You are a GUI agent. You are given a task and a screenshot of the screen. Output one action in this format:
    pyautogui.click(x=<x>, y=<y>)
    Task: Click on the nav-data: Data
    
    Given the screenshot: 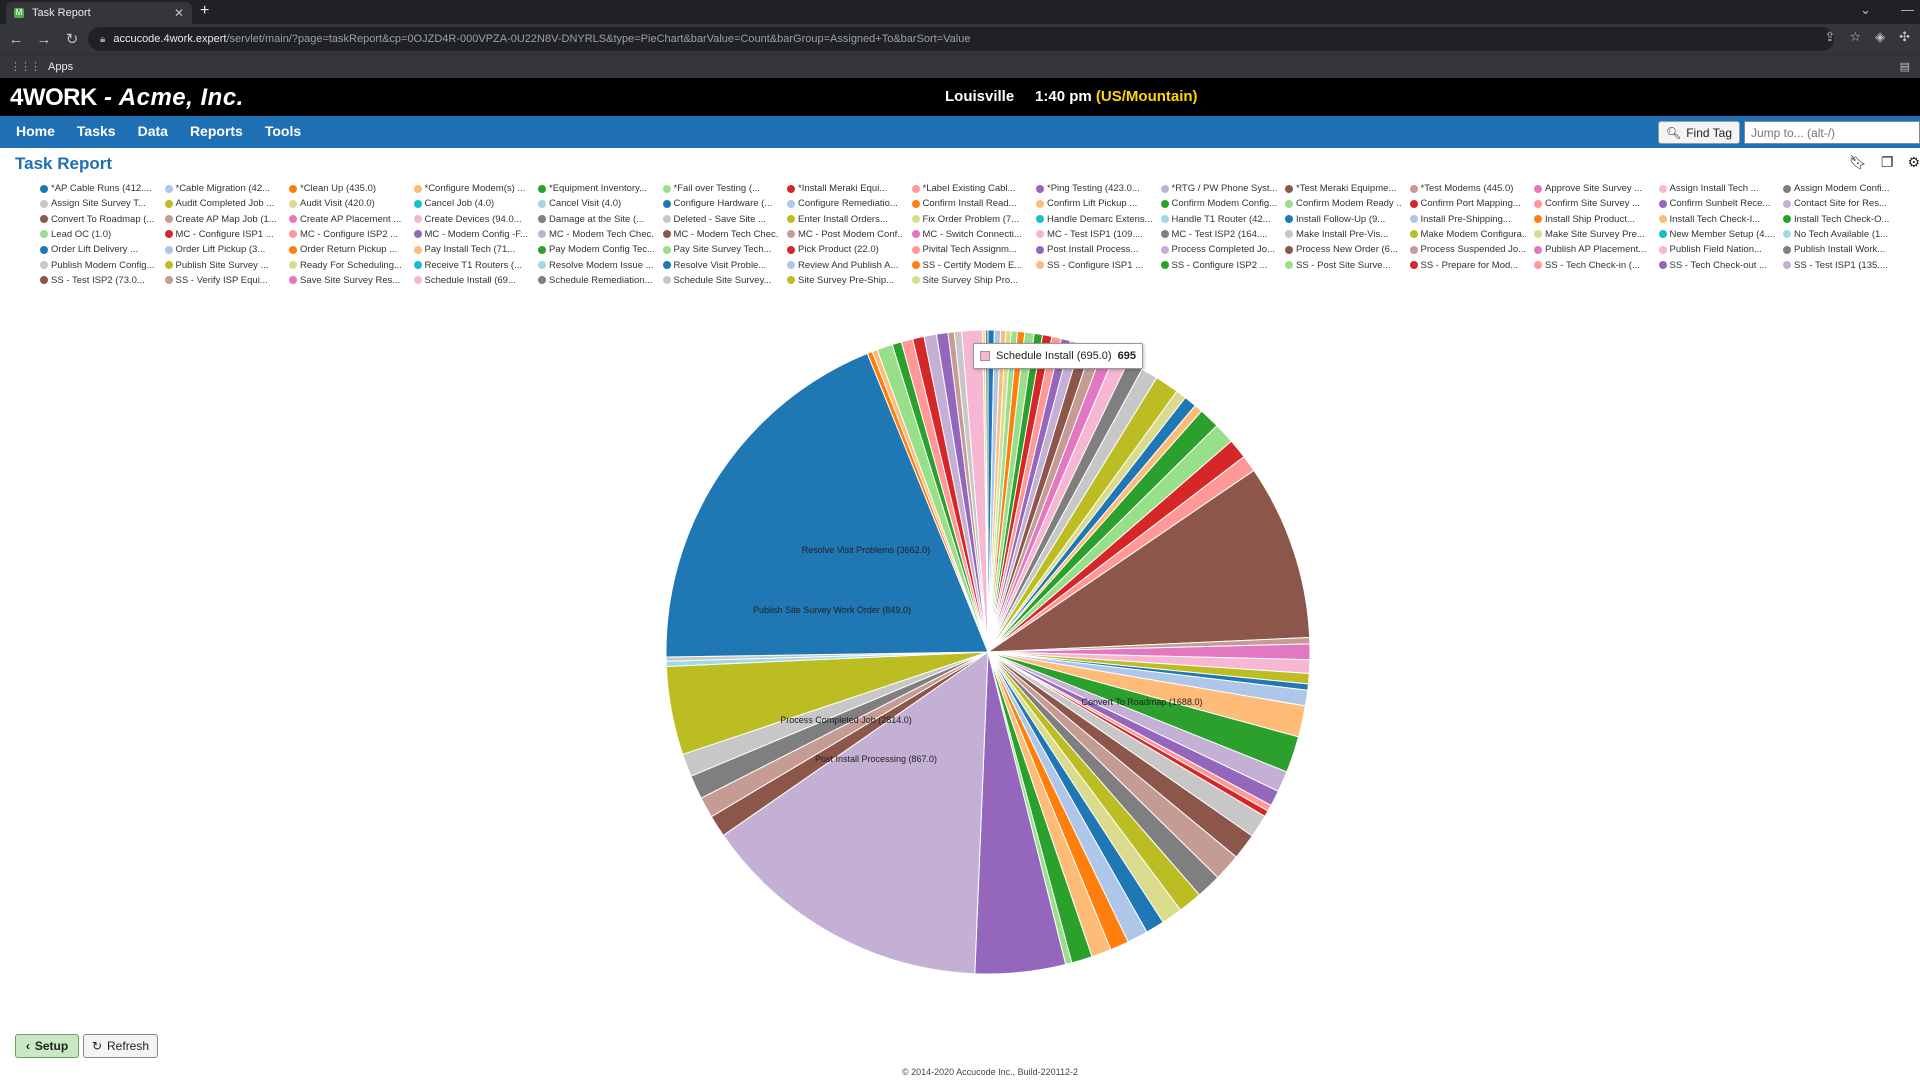 What is the action you would take?
    pyautogui.click(x=152, y=131)
    